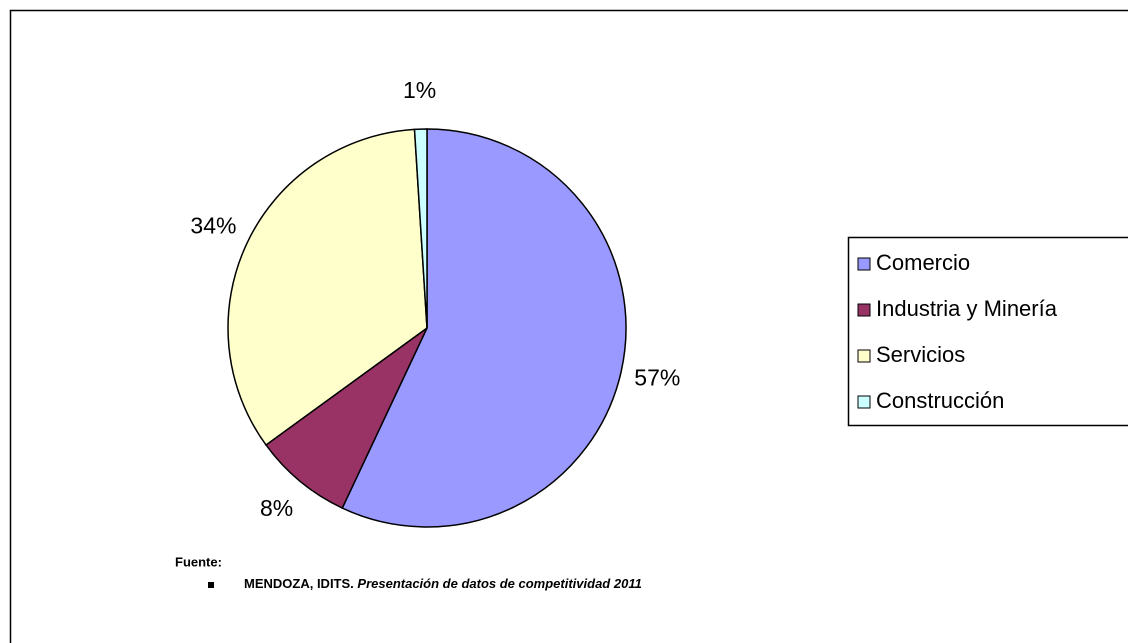 The height and width of the screenshot is (643, 1128). I want to click on data-label: 8%, so click(276, 508).